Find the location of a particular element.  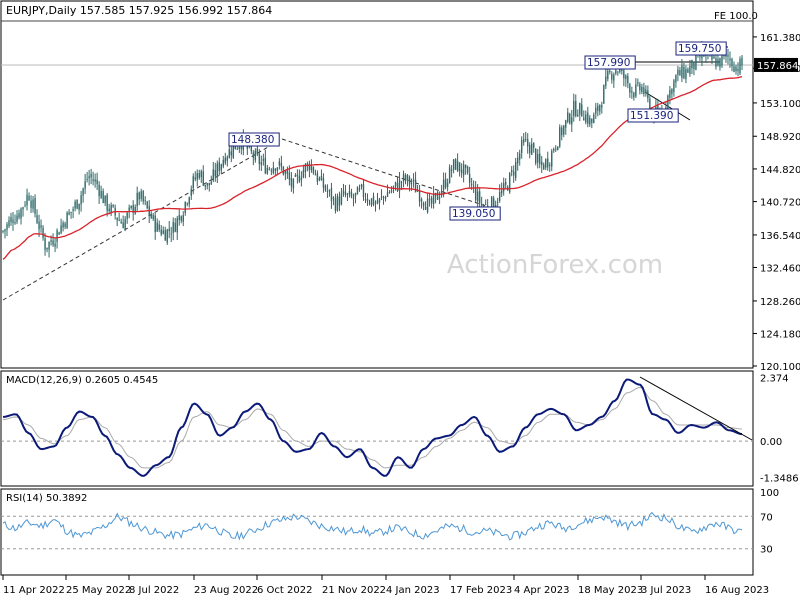

date-tick-label: 21 Nov 2022 is located at coordinates (354, 590).